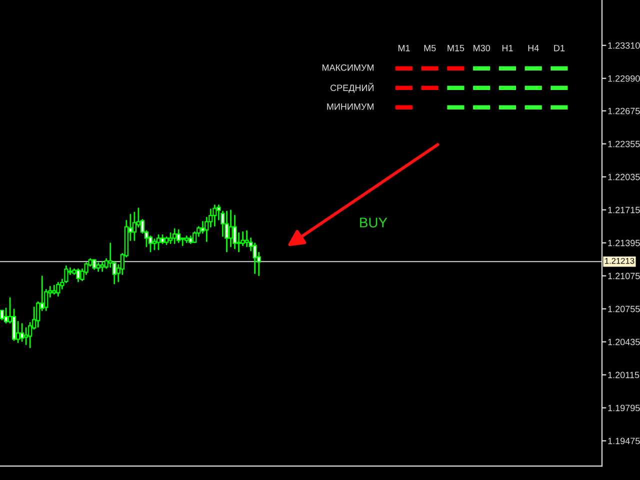 This screenshot has height=480, width=640. Describe the element at coordinates (619, 261) in the screenshot. I see `ref-line-label: 1.21213` at that location.